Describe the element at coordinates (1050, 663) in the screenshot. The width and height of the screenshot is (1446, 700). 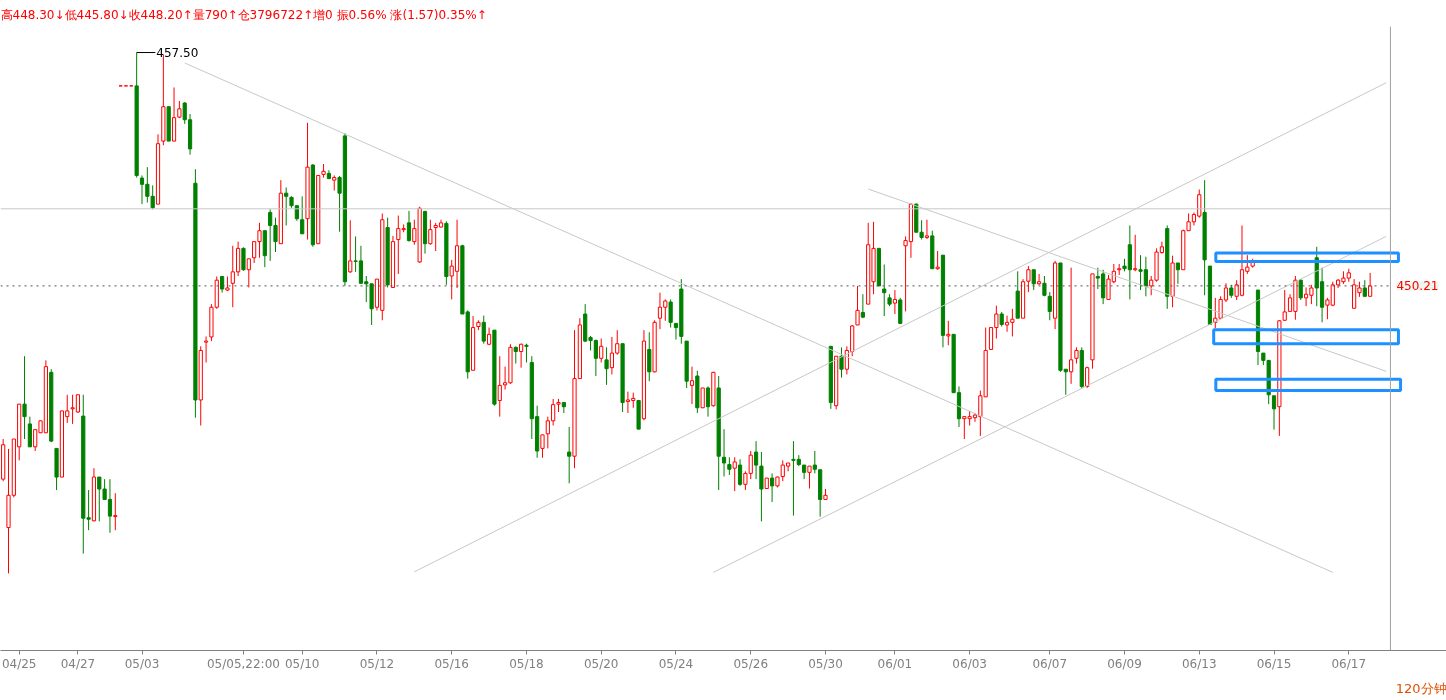
I see `x-tick-label: 06/07` at that location.